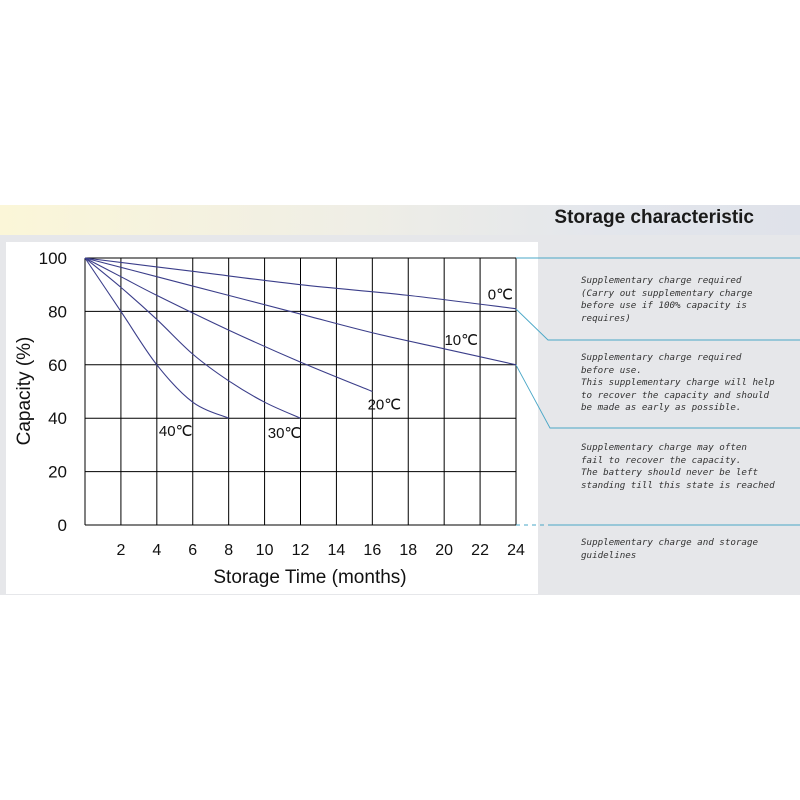 This screenshot has height=800, width=800. Describe the element at coordinates (309, 577) in the screenshot. I see `x-axis-label: Storage Time (months)` at that location.